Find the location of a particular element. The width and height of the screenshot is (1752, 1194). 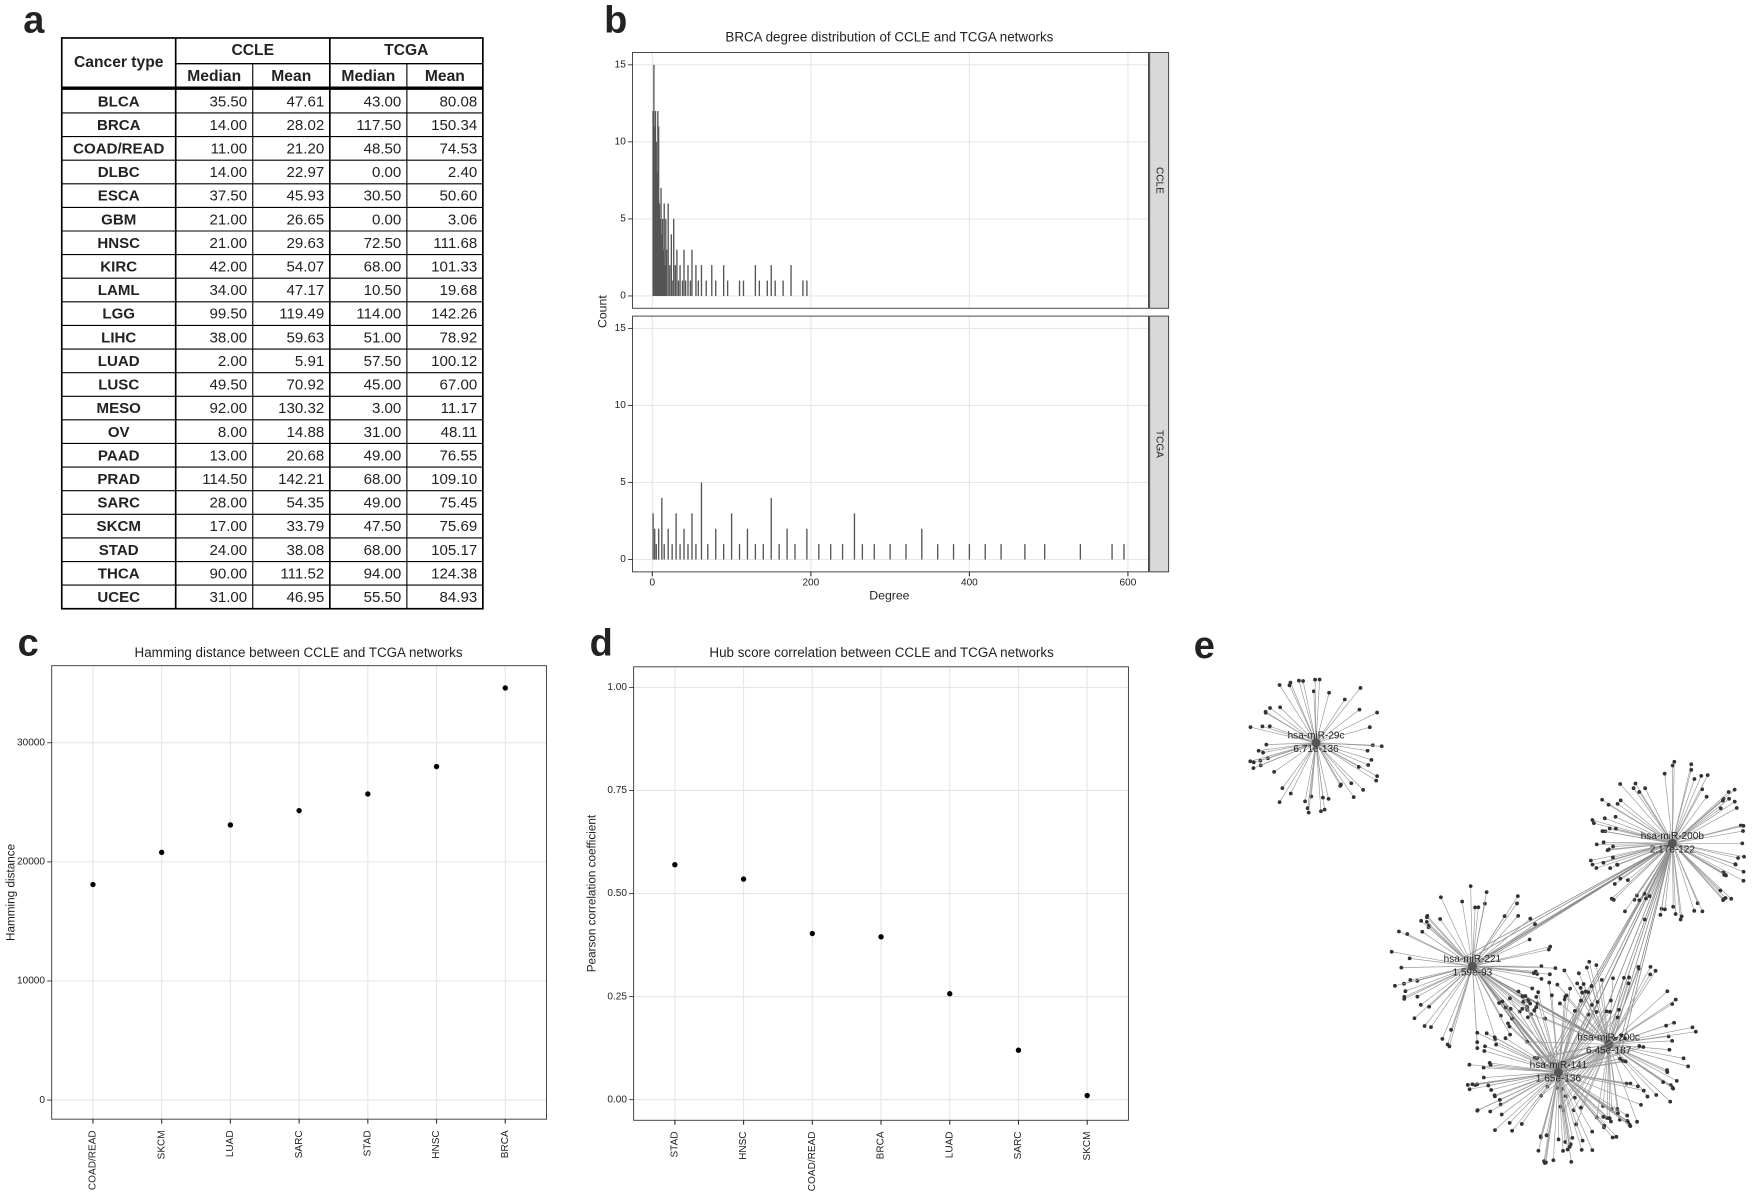

table-cell: 42.00 is located at coordinates (228, 267).